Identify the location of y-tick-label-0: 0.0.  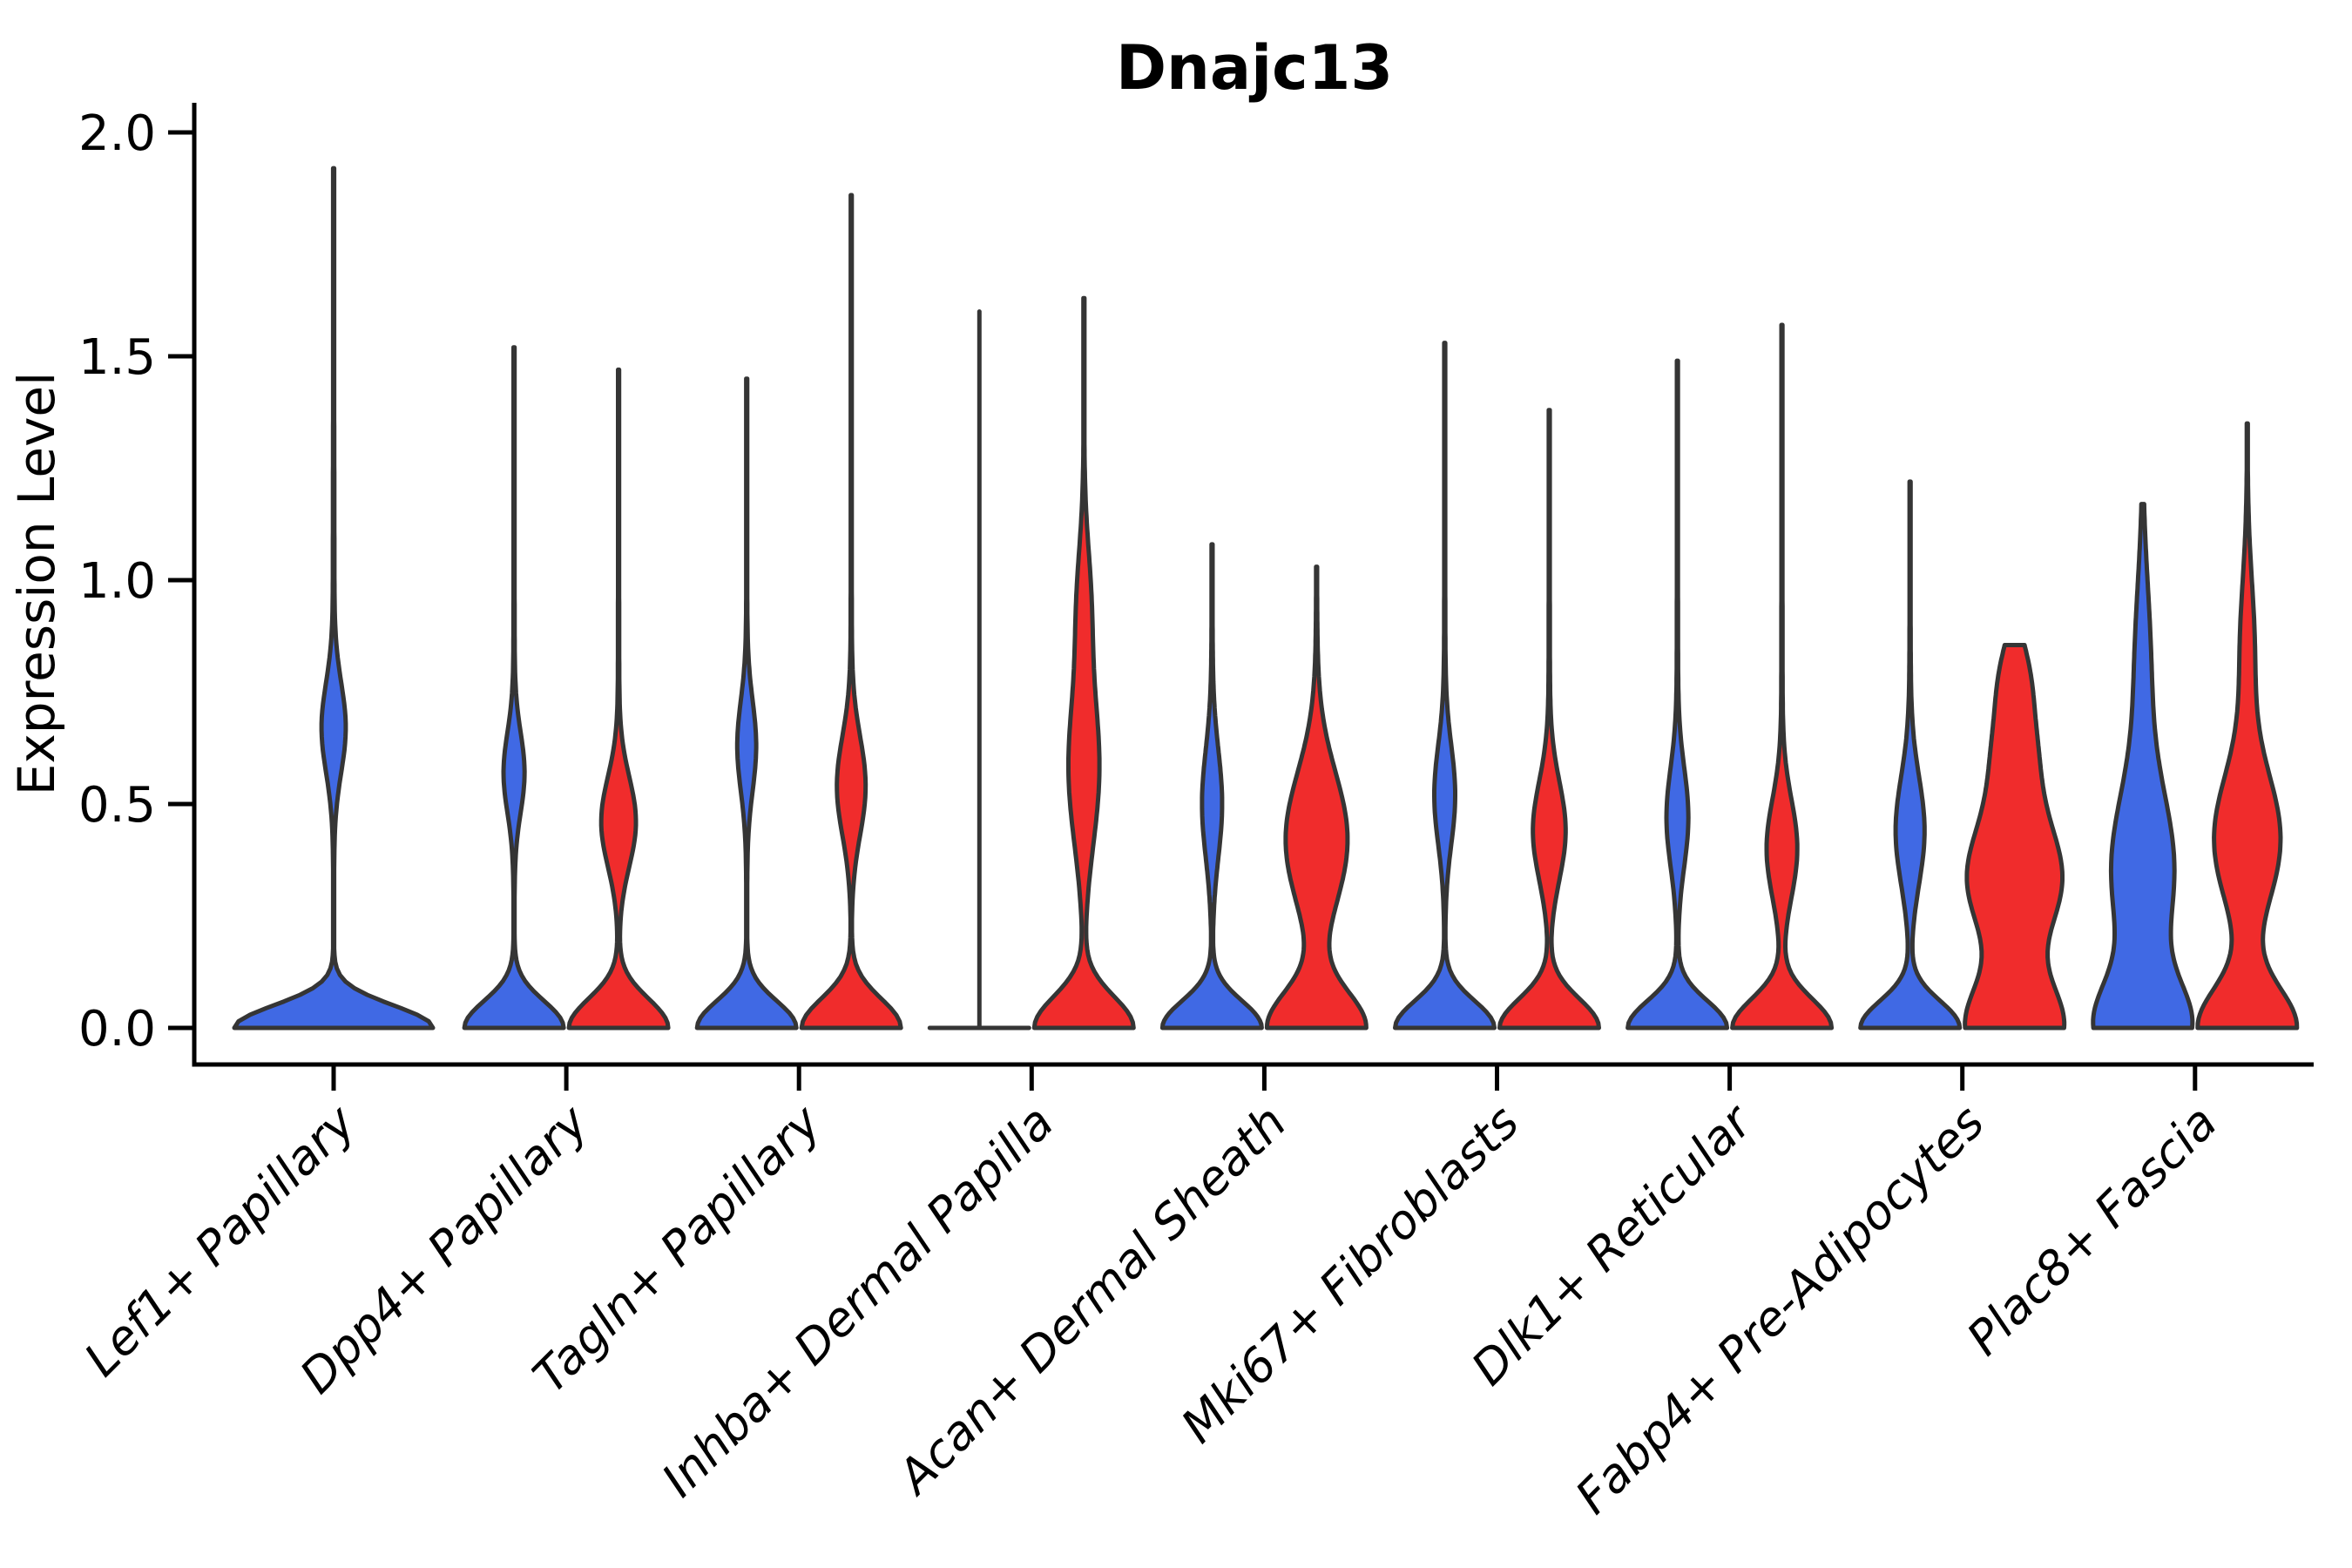
(117, 1029).